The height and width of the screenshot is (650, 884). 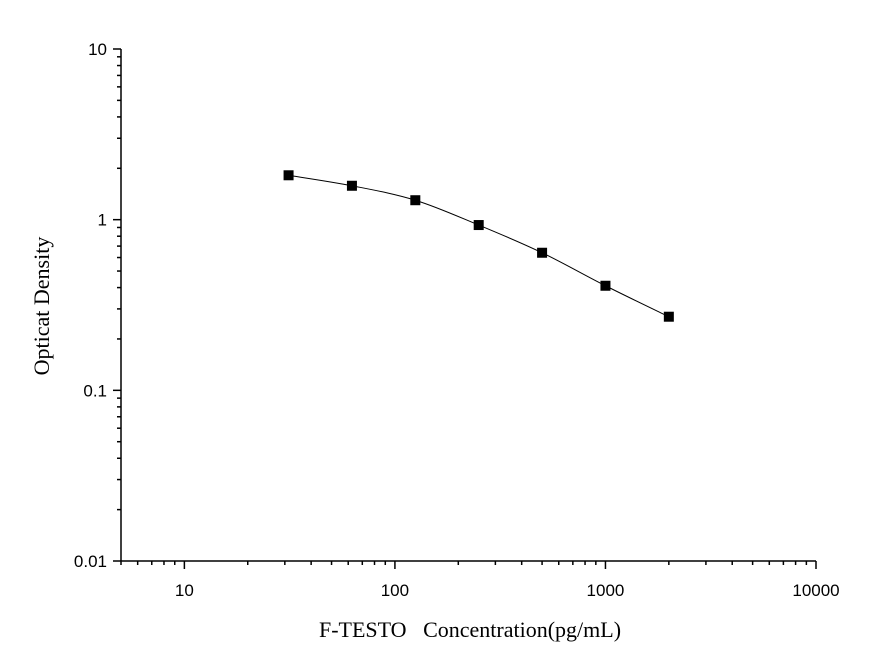 I want to click on y-ticks, so click(x=117, y=305).